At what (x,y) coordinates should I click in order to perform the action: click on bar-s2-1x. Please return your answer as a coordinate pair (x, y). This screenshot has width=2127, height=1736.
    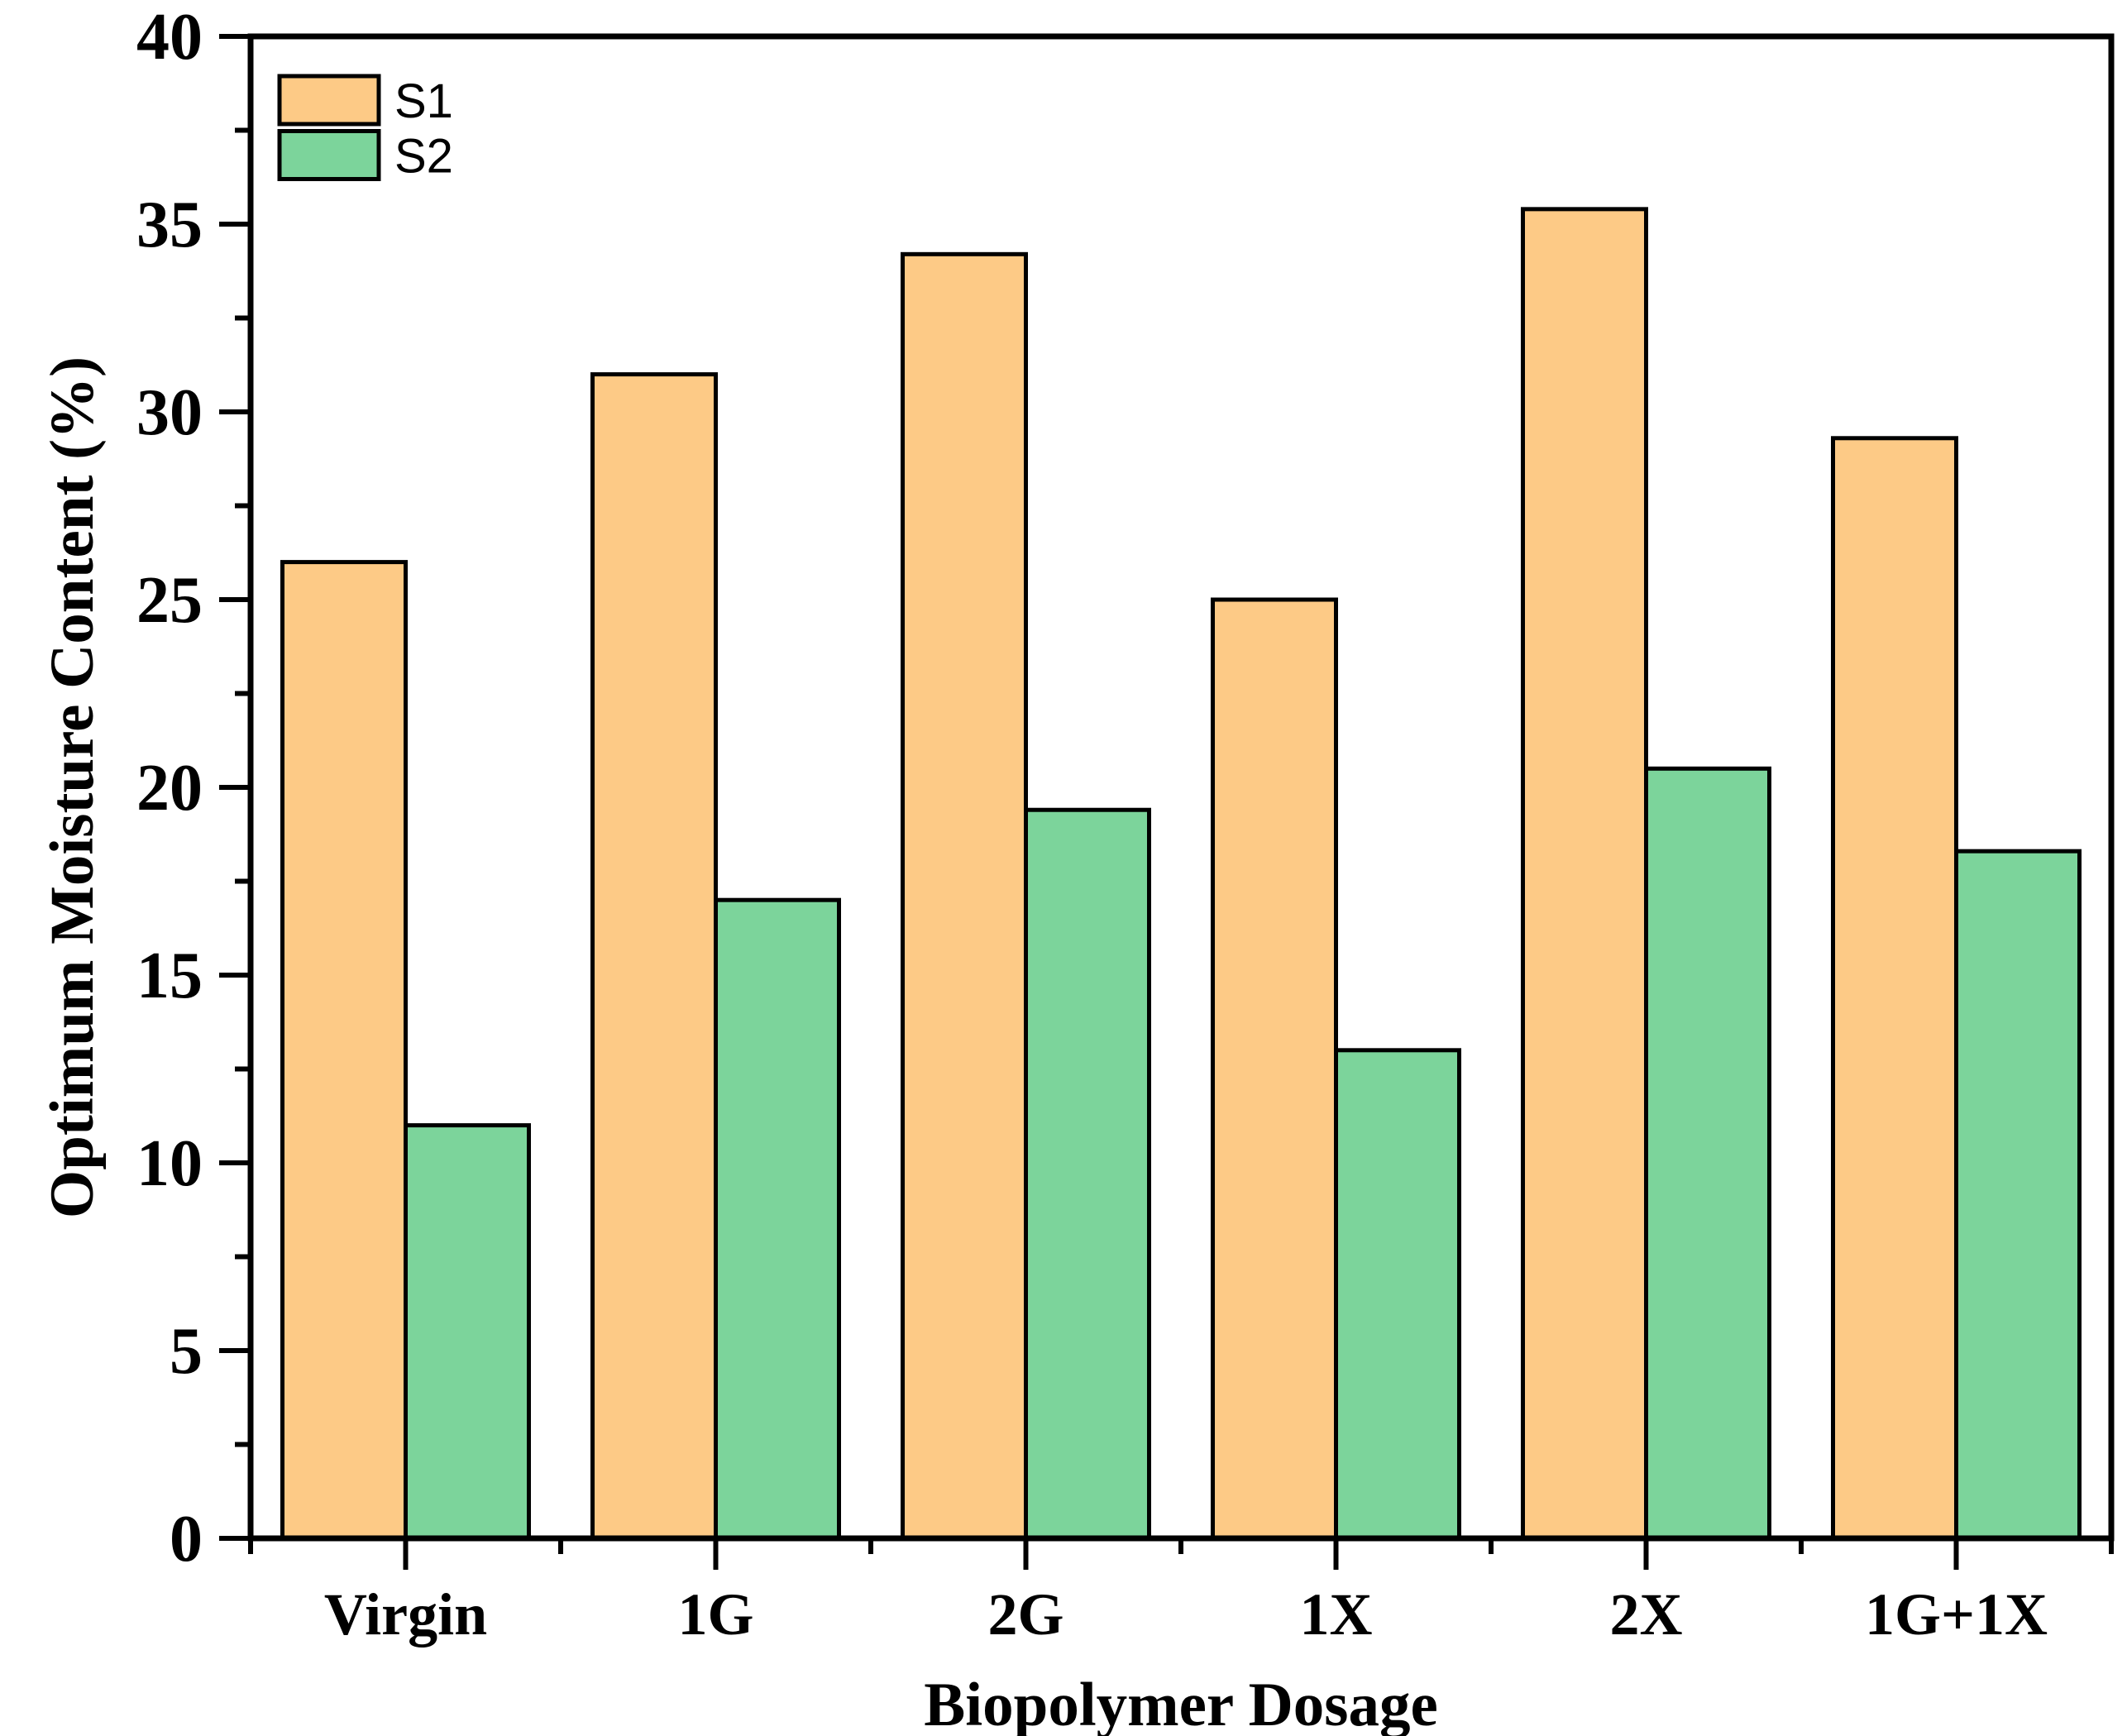
    Looking at the image, I should click on (1397, 1294).